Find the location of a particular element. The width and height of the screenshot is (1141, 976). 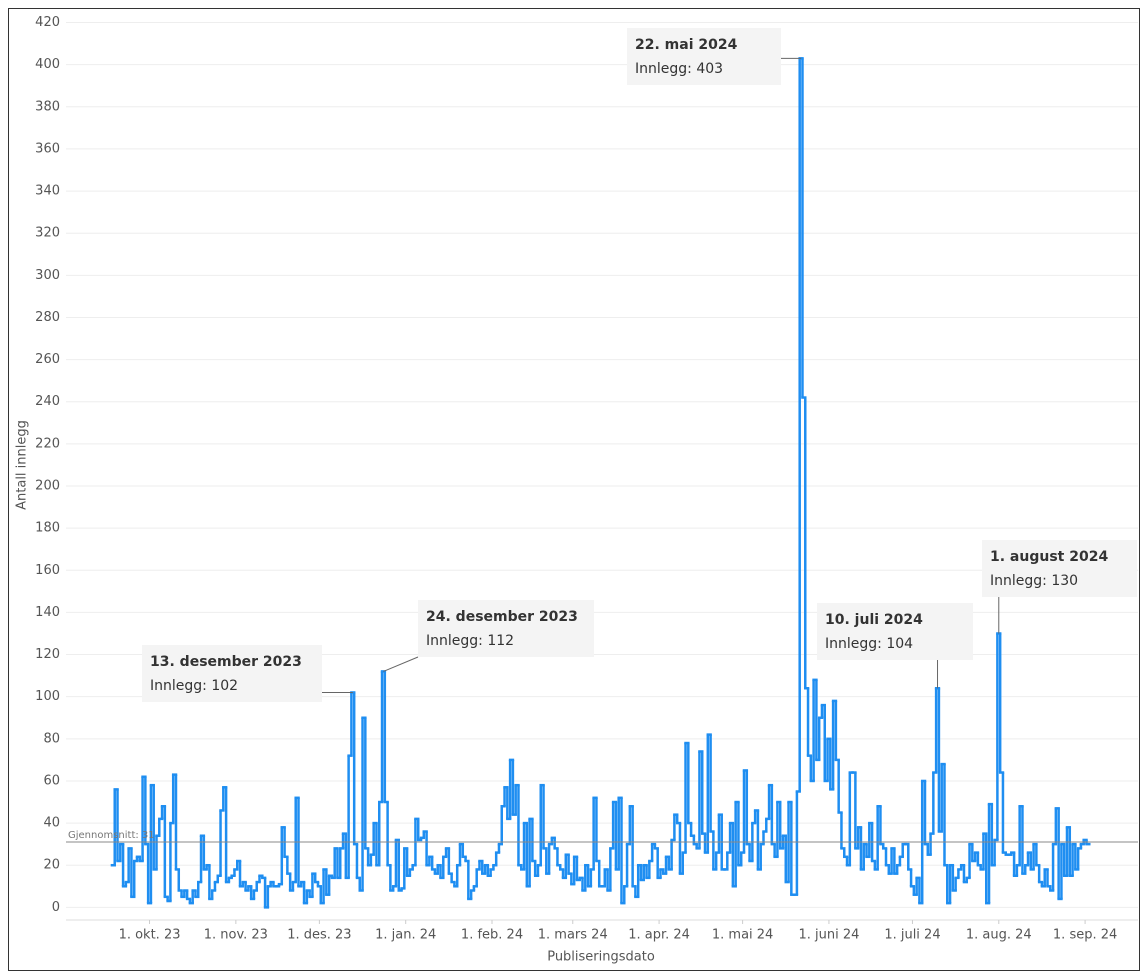

annotation-leader is located at coordinates (401, 664).